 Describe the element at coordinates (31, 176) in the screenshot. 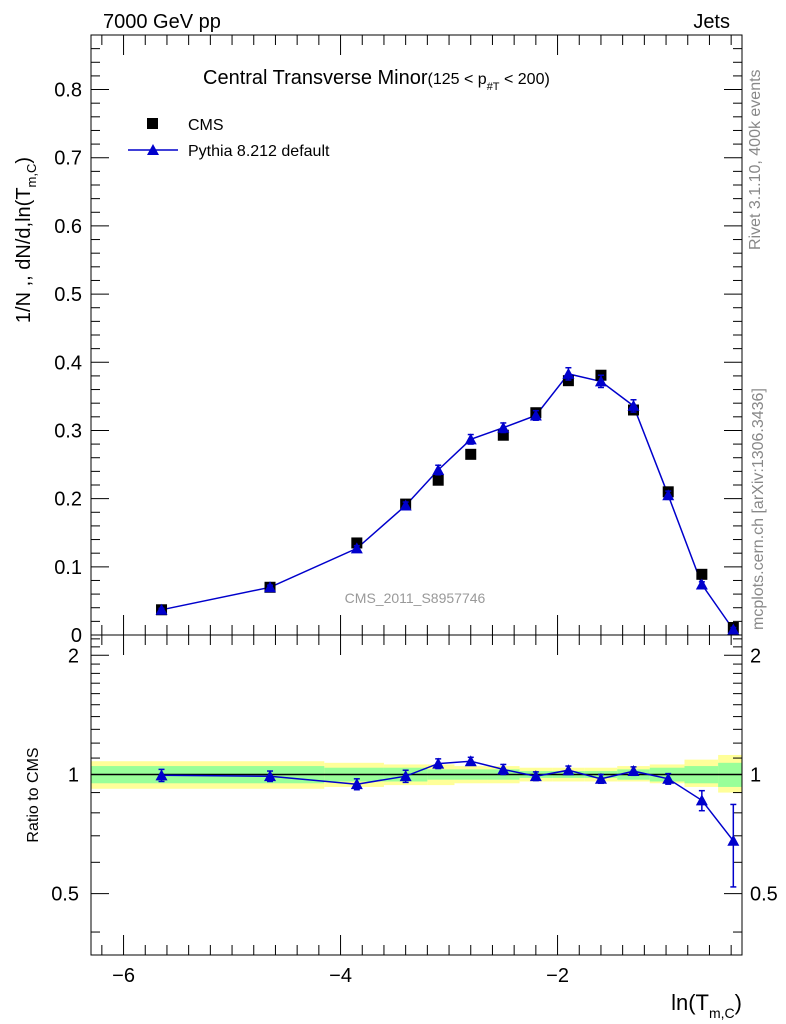

I see `main-y-axis-label-sub: m,C` at that location.